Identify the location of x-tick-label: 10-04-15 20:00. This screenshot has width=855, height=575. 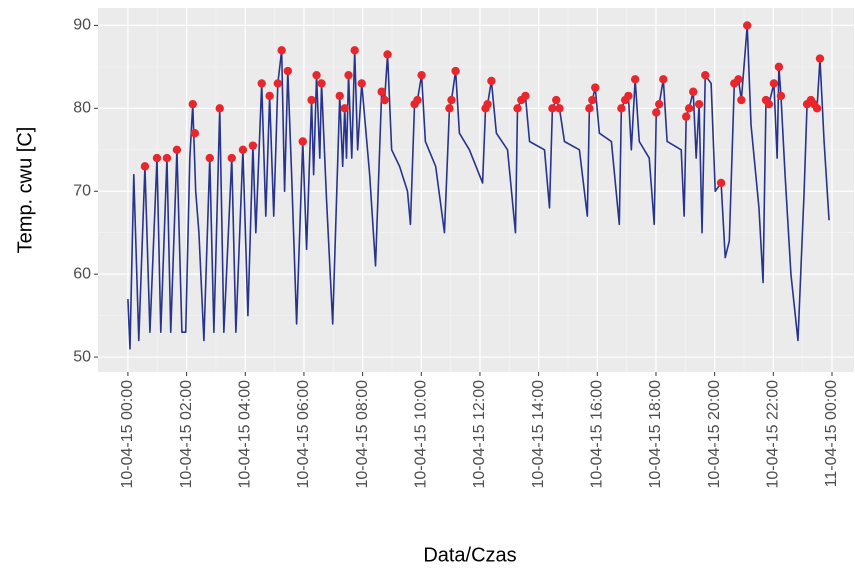
(714, 434).